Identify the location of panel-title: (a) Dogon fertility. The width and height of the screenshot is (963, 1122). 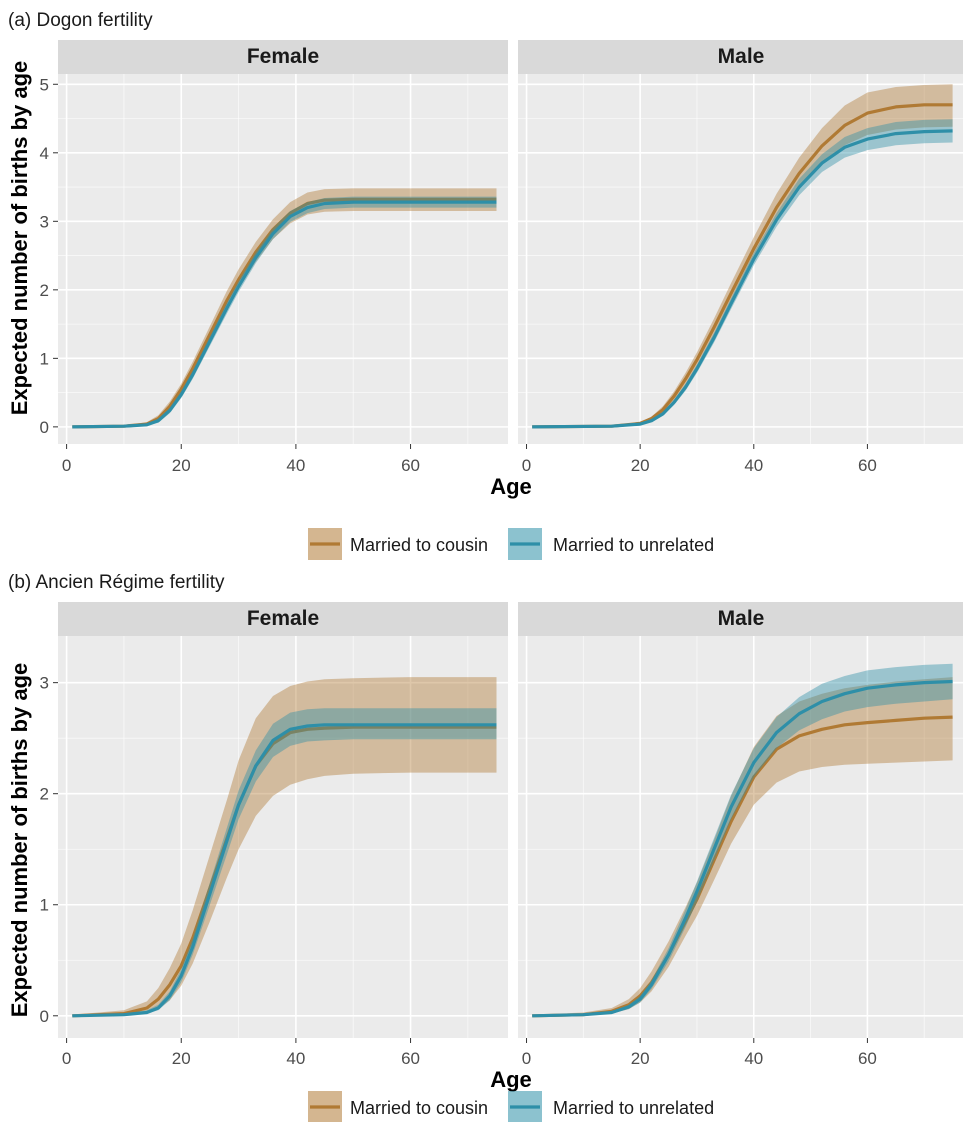
(80, 20).